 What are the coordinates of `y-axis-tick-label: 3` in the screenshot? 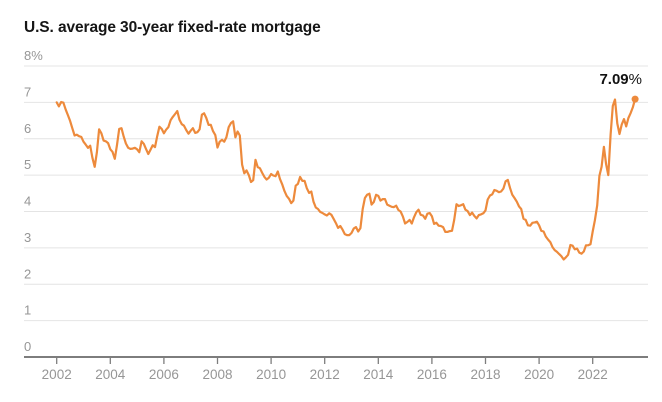 It's located at (27, 237).